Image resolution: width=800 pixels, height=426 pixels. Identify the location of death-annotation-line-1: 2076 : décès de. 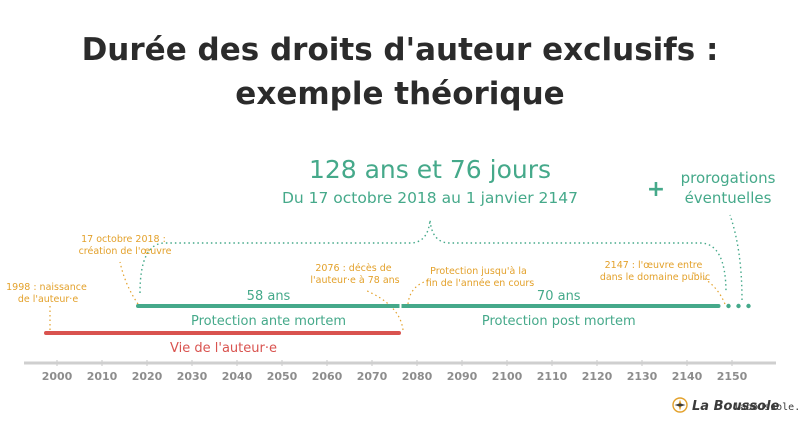
(353, 268).